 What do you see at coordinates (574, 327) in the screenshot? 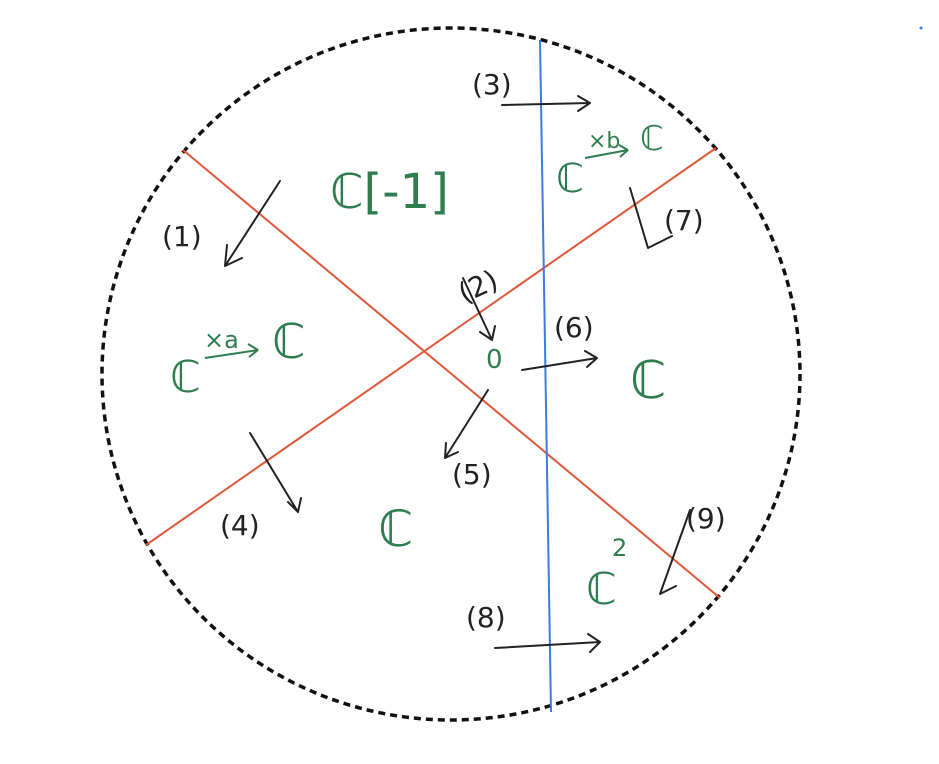
I see `label-6: (6)` at bounding box center [574, 327].